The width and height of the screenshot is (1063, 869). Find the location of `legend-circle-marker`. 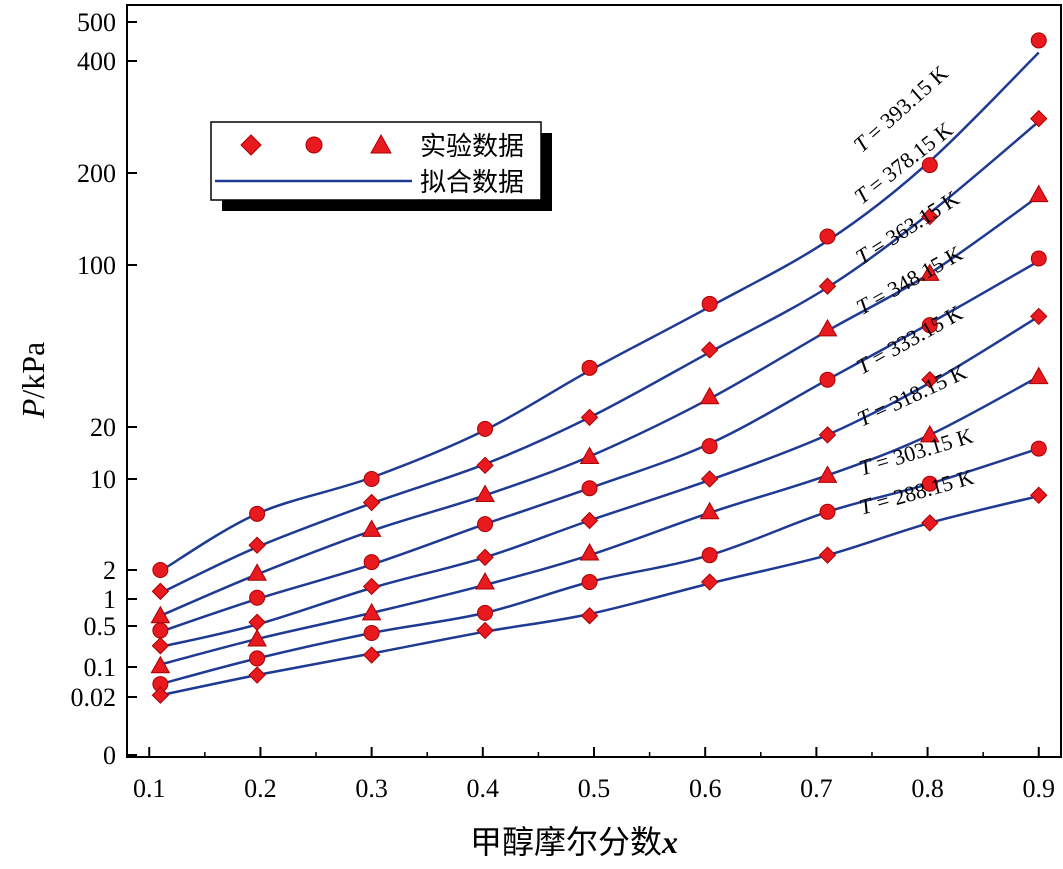

legend-circle-marker is located at coordinates (314, 145).